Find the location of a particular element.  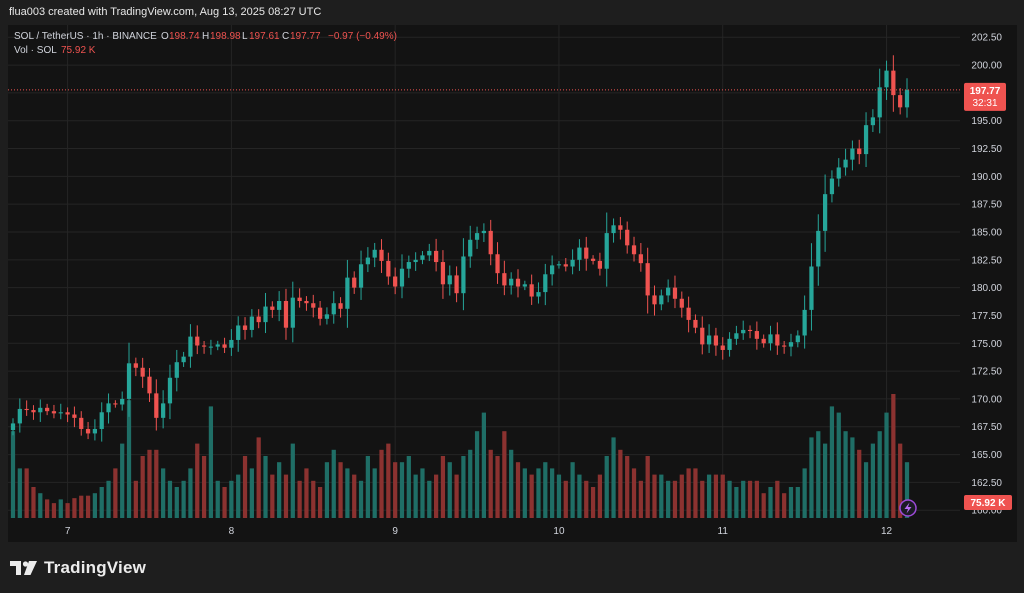

y-tick-label: 192.50 is located at coordinates (986, 149).